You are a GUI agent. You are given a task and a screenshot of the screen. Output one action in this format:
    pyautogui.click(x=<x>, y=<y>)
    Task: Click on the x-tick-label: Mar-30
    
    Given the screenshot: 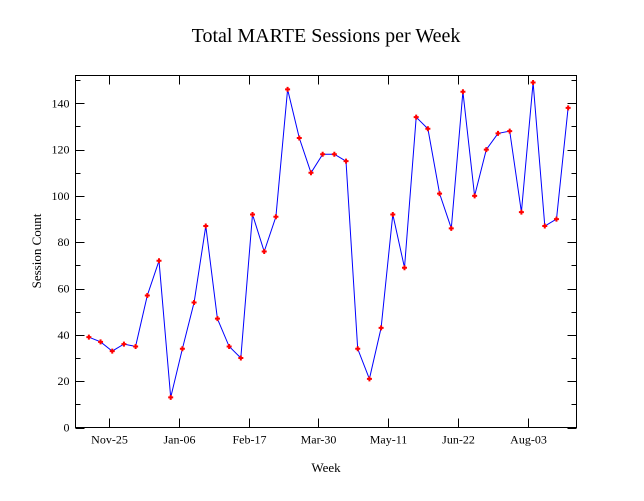 What is the action you would take?
    pyautogui.click(x=319, y=440)
    